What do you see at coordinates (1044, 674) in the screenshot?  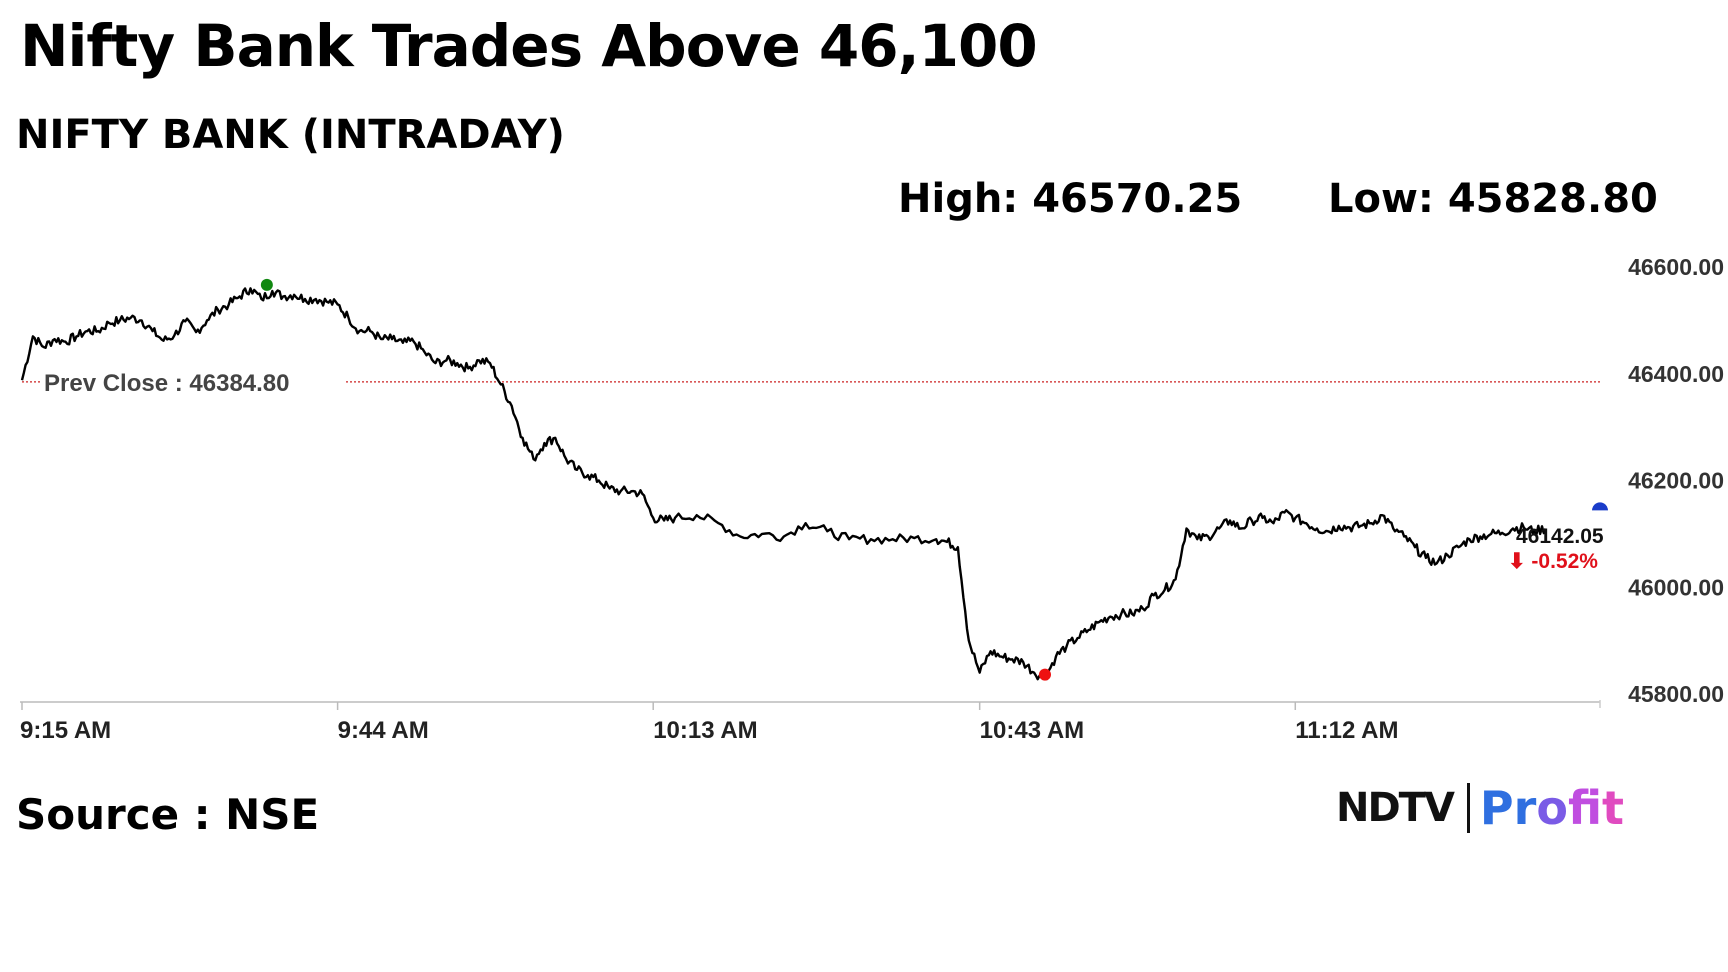 I see `low-marker` at bounding box center [1044, 674].